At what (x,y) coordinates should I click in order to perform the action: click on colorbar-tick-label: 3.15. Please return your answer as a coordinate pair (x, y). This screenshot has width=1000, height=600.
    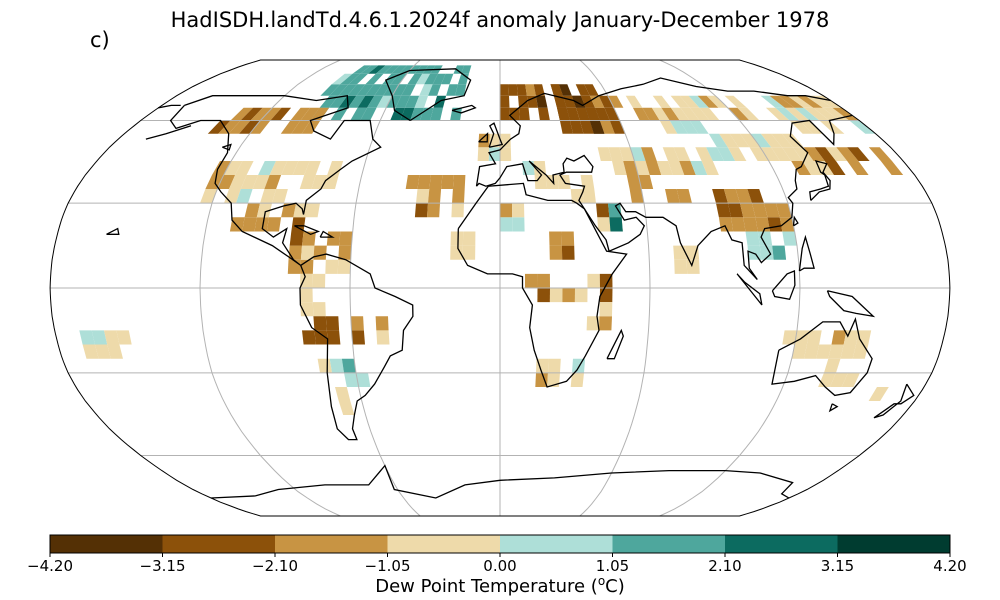
    Looking at the image, I should click on (837, 566).